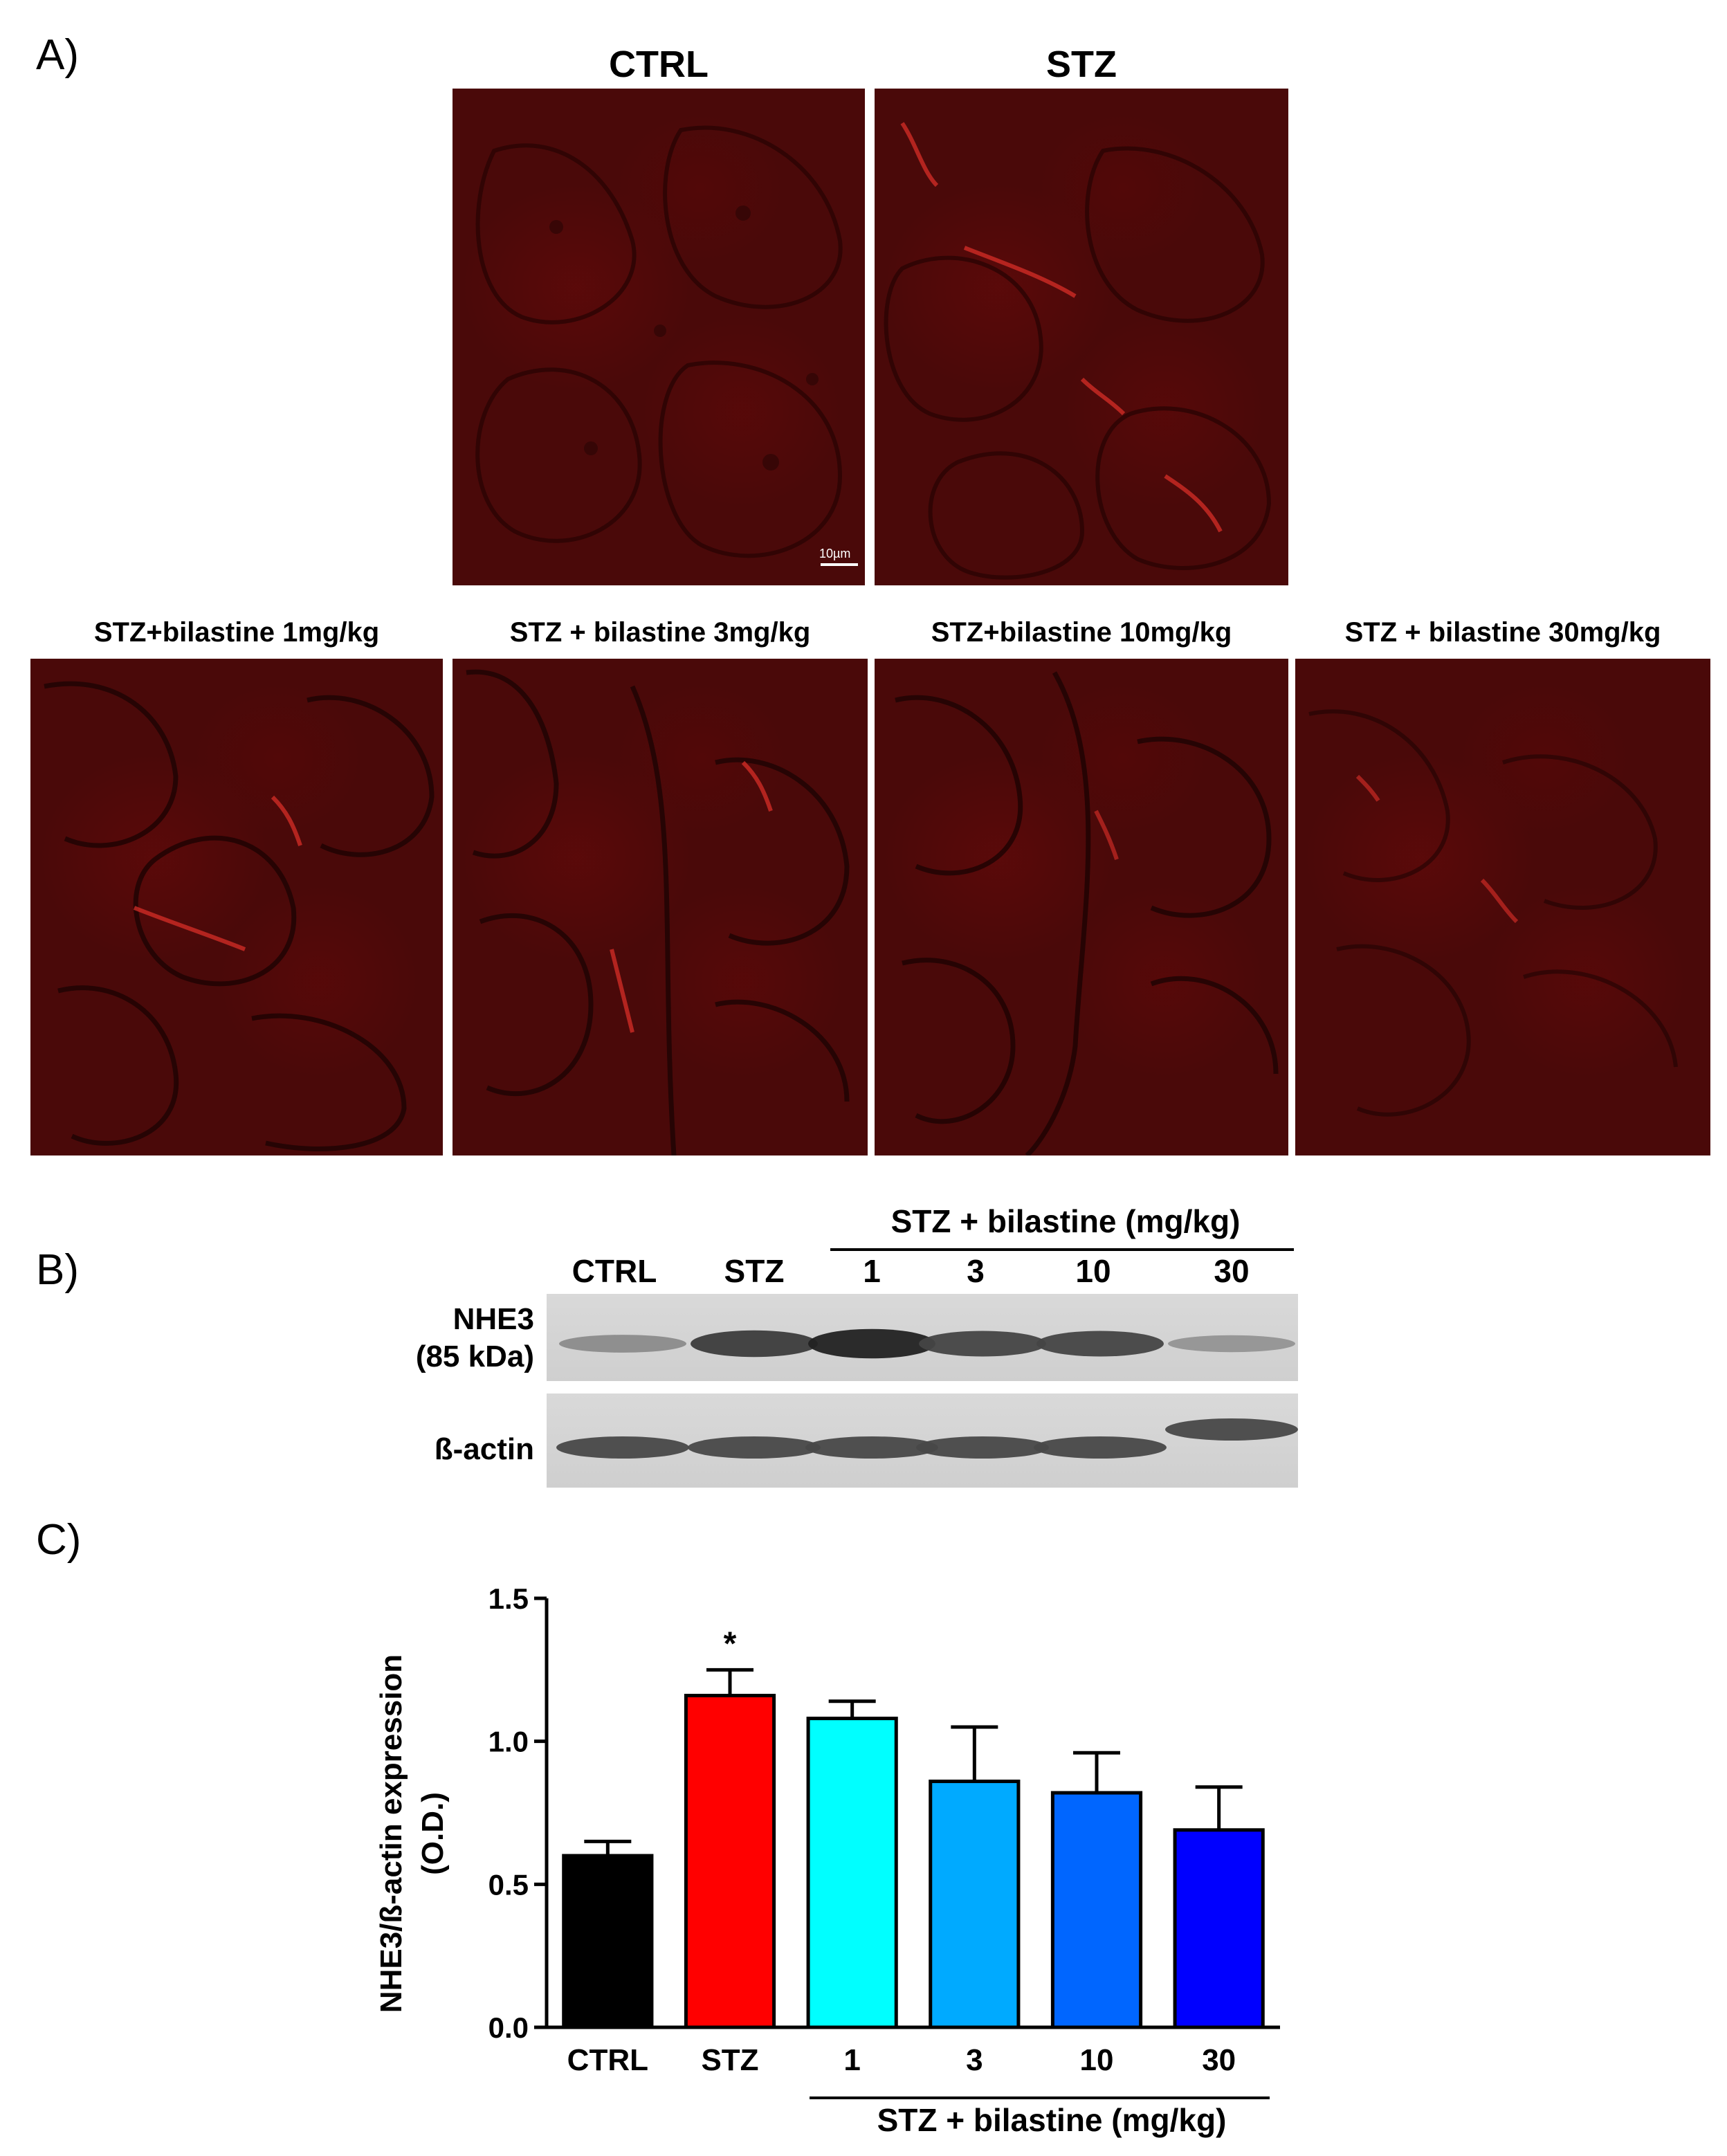 This screenshot has height=2156, width=1727. What do you see at coordinates (607, 2060) in the screenshot?
I see `x-category-label: CTRL` at bounding box center [607, 2060].